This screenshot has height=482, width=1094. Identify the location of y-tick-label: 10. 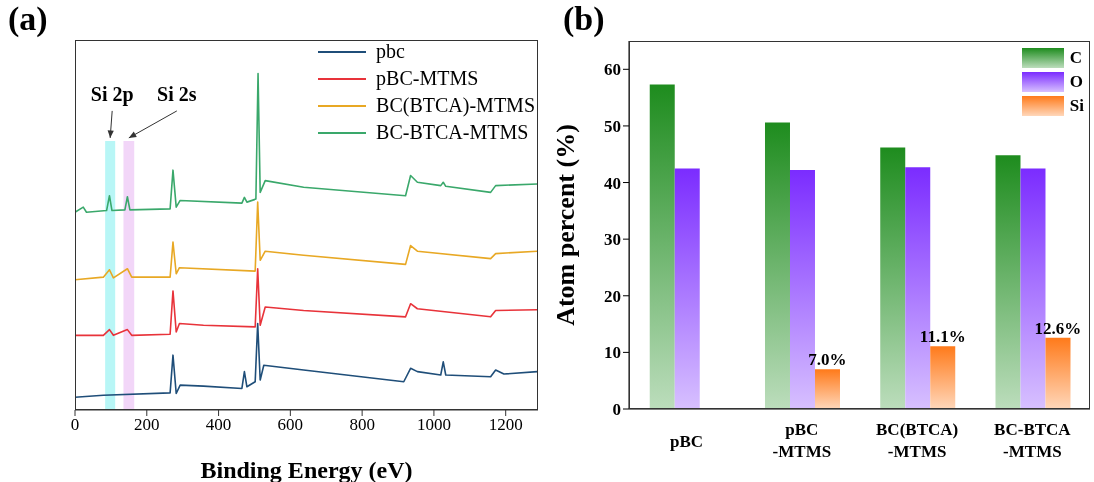
(612, 353).